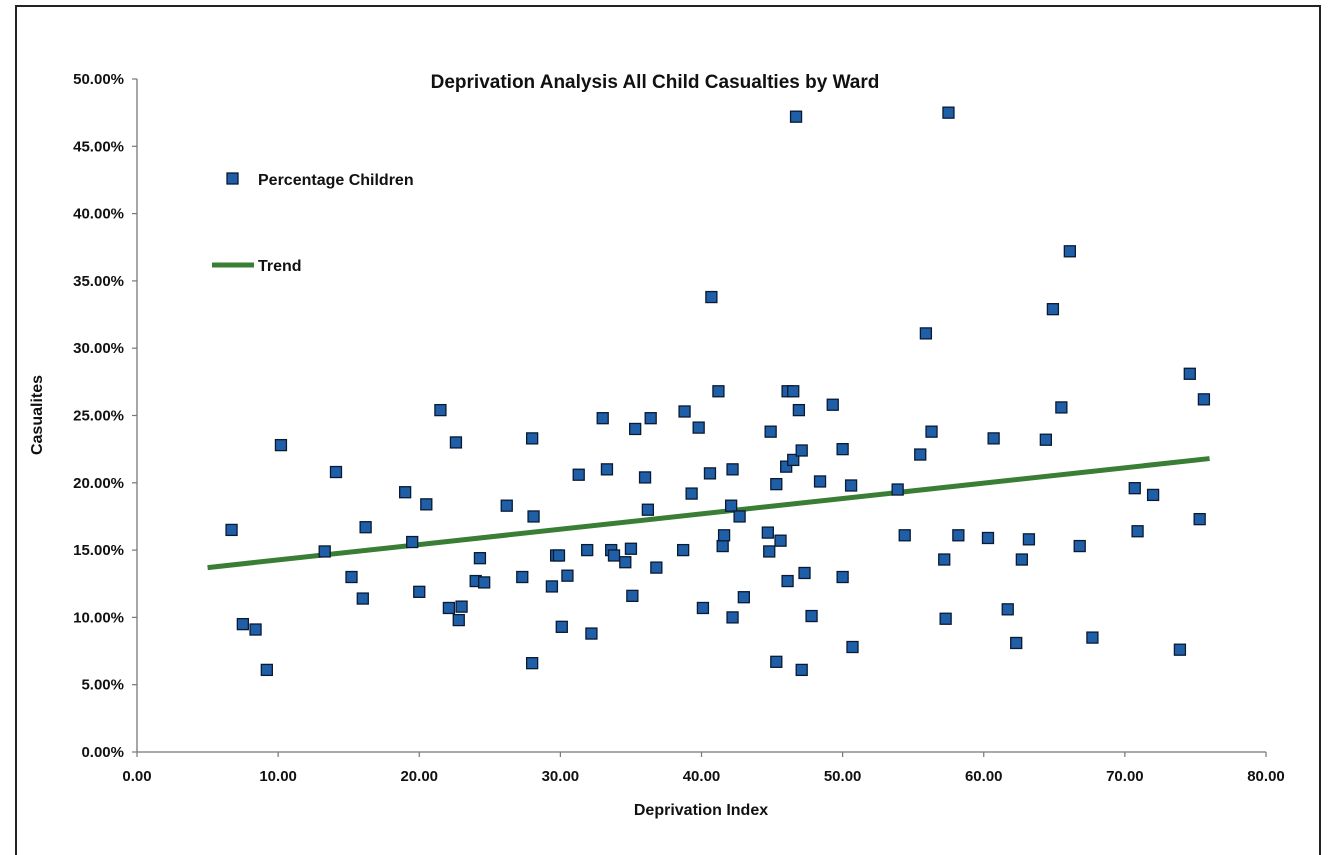 The width and height of the screenshot is (1329, 855). I want to click on y-tick-label: 40.00%, so click(98, 214).